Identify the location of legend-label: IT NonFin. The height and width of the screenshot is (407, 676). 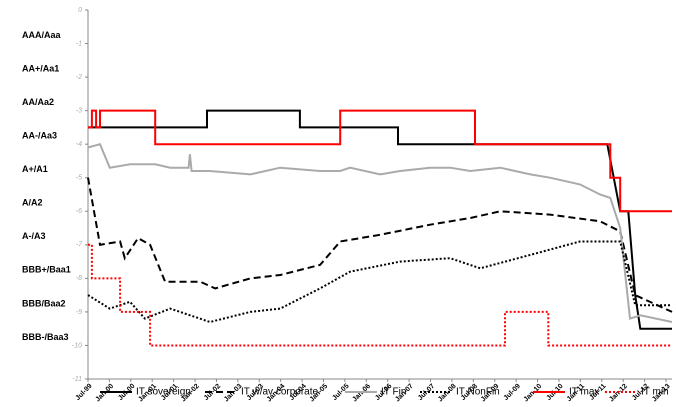
(478, 392).